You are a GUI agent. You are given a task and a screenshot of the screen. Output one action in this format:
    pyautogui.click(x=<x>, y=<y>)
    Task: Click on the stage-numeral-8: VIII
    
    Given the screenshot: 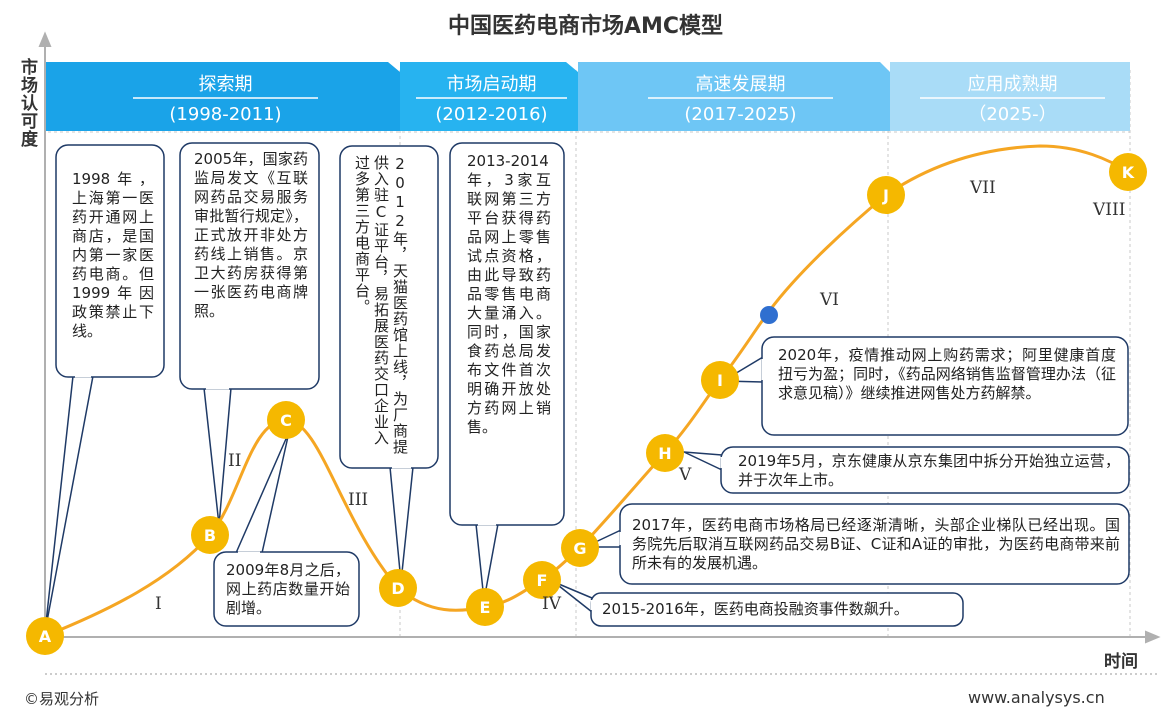 What is the action you would take?
    pyautogui.click(x=1109, y=210)
    